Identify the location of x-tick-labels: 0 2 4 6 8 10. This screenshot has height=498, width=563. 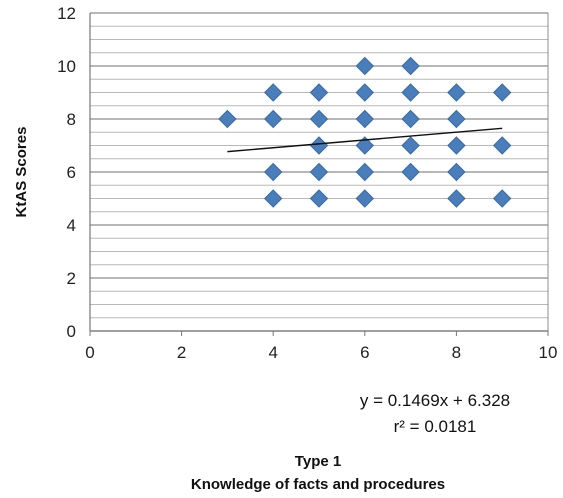
(321, 352).